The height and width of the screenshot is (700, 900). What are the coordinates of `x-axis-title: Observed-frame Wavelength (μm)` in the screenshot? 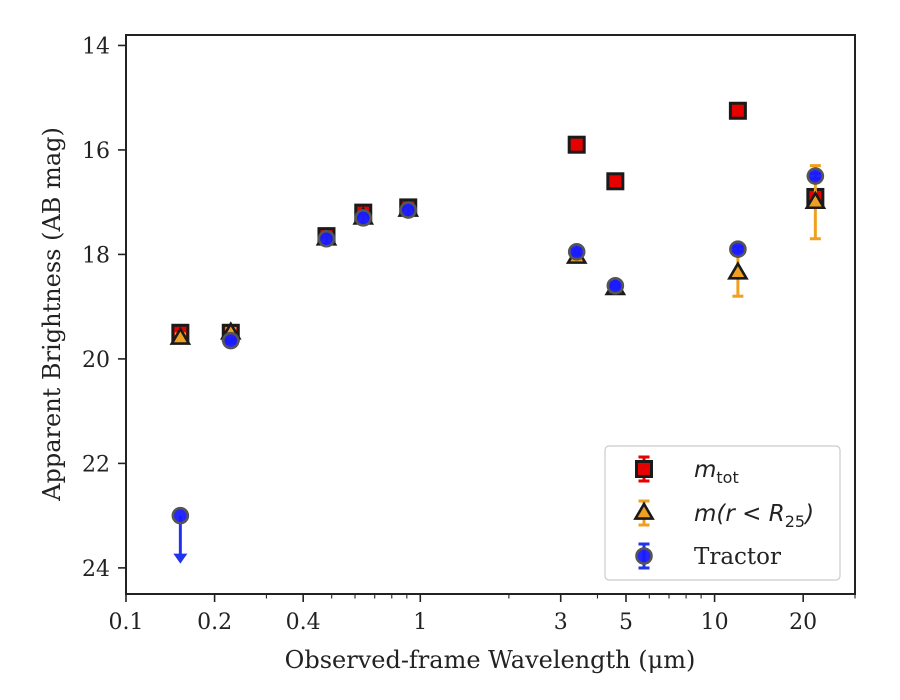 It's located at (490, 660).